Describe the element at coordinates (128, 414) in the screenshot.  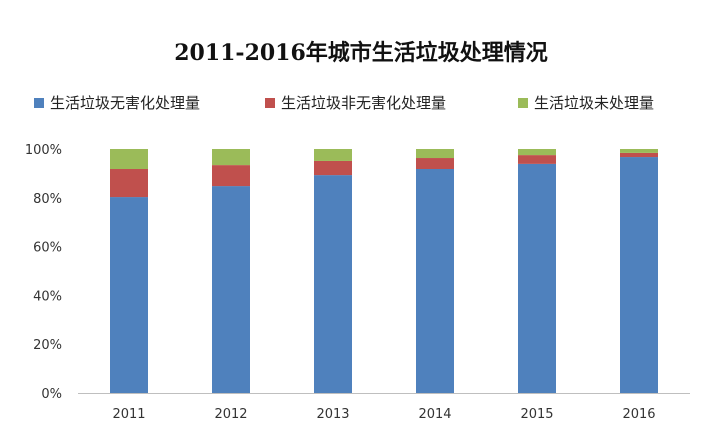
I see `x-tick-label: 2011` at that location.